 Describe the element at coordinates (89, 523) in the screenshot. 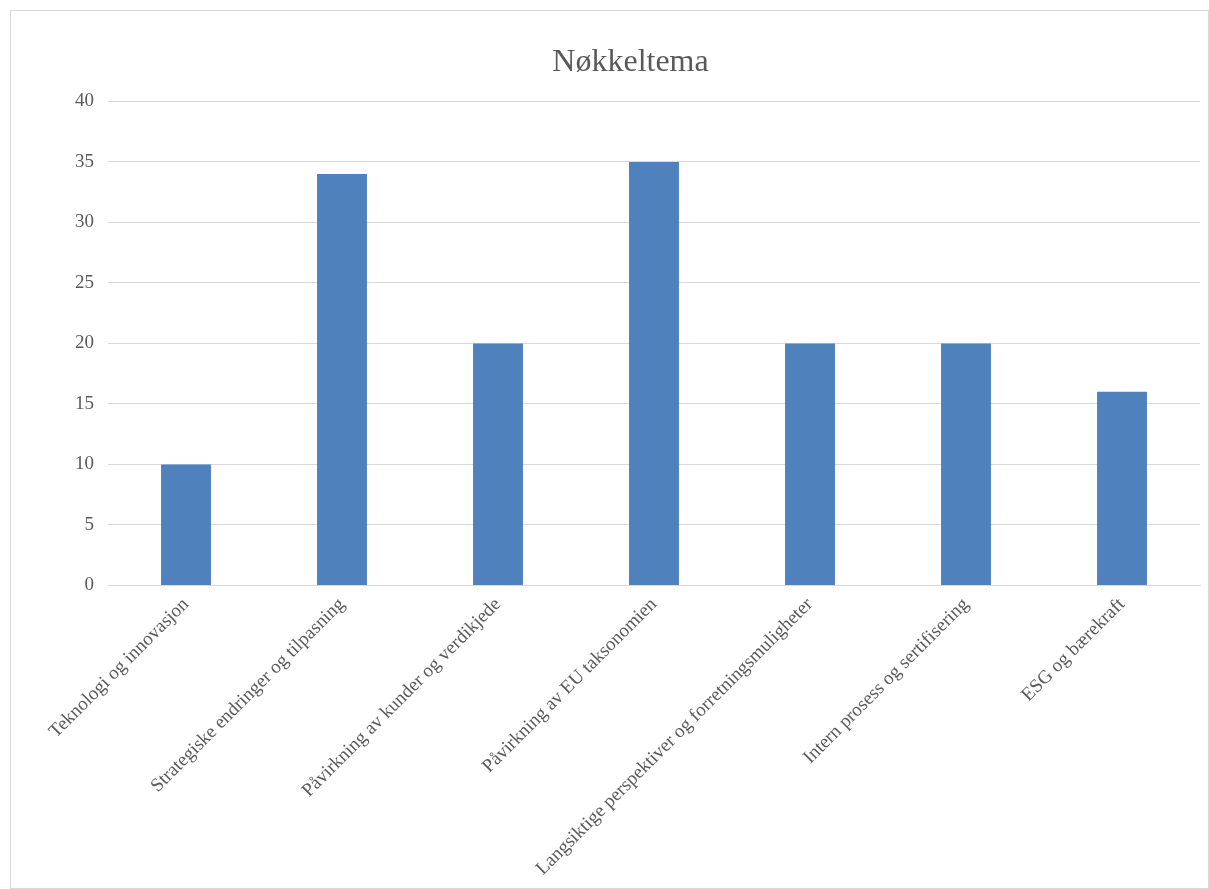

I see `y-tick-label: 5` at that location.